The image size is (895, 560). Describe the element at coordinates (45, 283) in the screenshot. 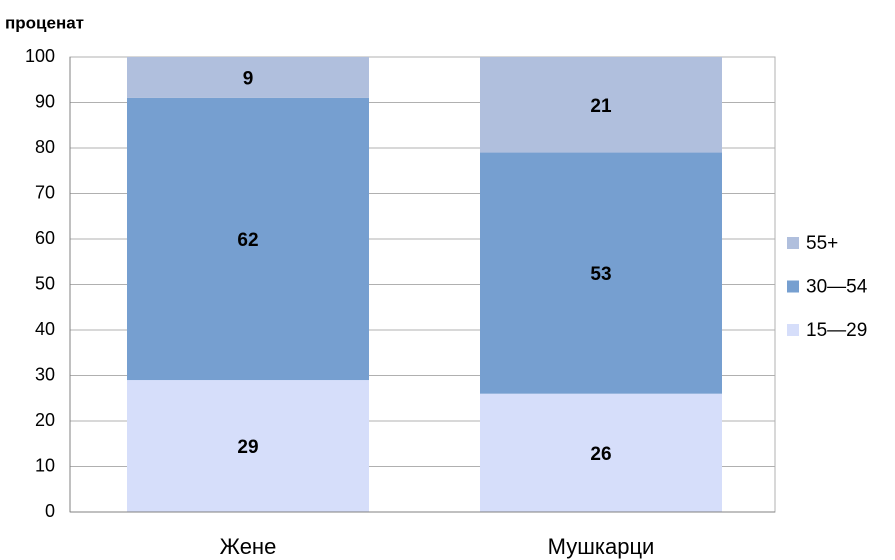

I see `y-tick-label: 50` at that location.